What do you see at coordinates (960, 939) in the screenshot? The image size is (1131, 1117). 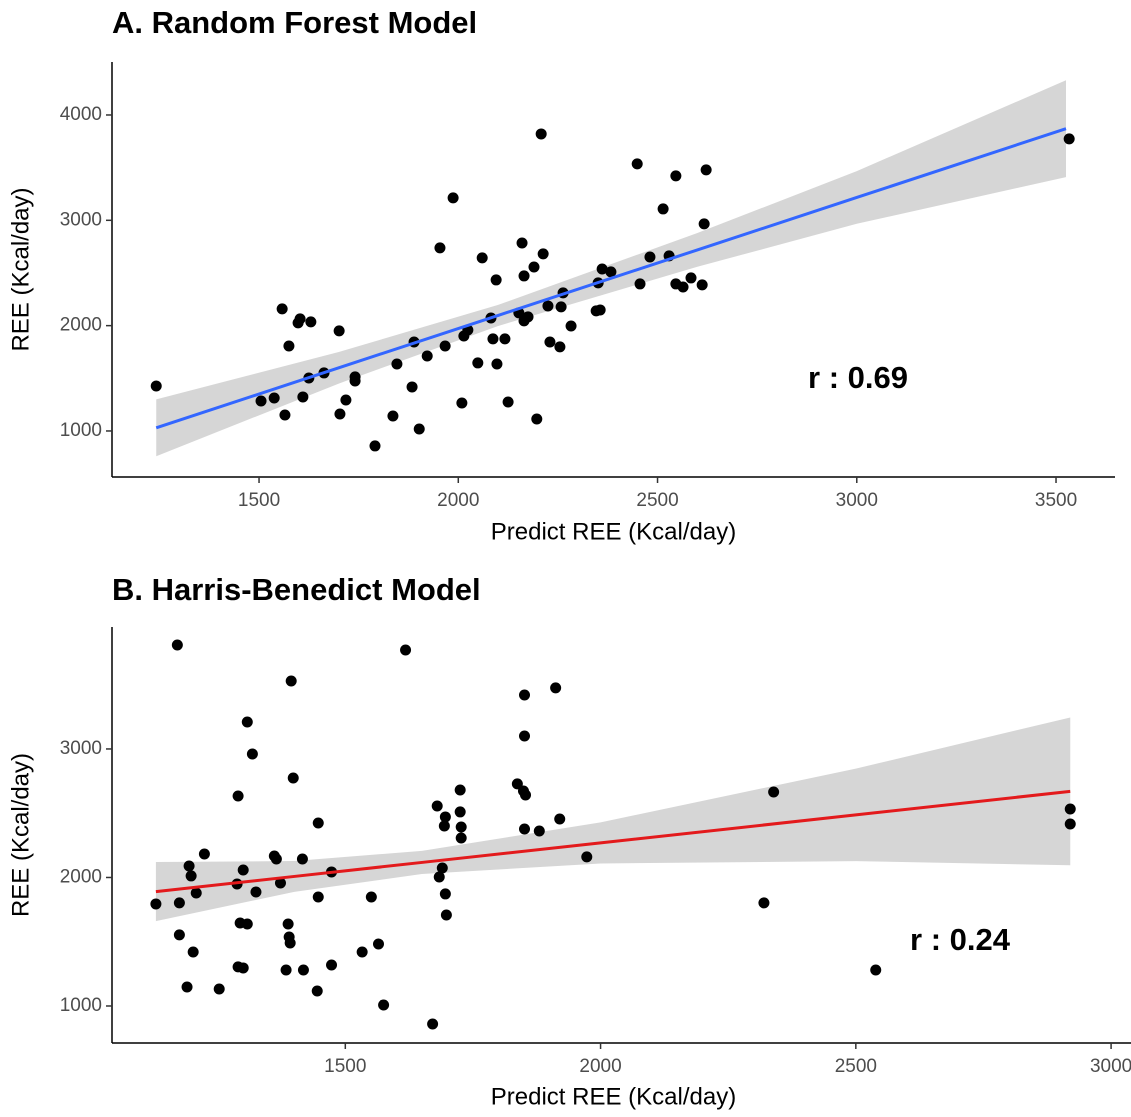 I see `annotation: r : 0.24` at bounding box center [960, 939].